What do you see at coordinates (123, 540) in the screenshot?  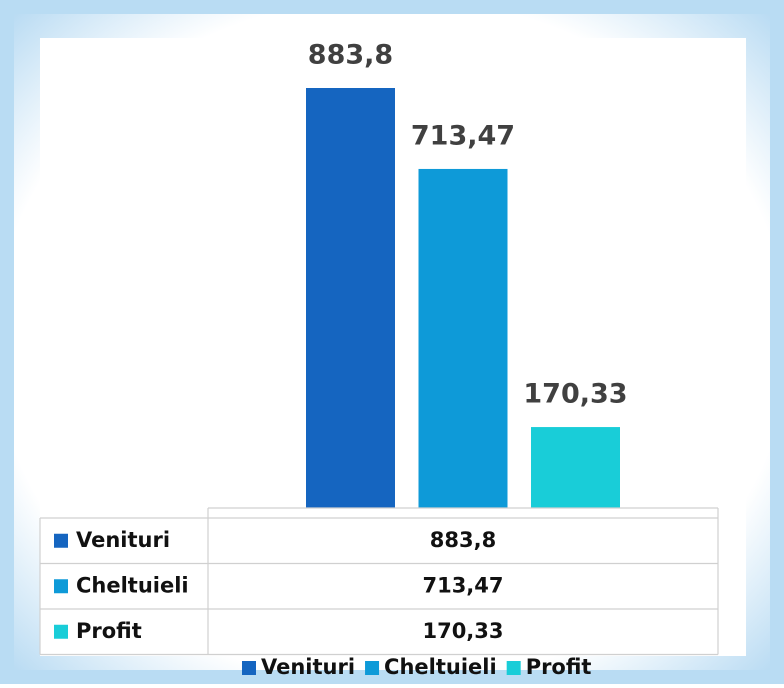 I see `table-series-name: Venituri` at bounding box center [123, 540].